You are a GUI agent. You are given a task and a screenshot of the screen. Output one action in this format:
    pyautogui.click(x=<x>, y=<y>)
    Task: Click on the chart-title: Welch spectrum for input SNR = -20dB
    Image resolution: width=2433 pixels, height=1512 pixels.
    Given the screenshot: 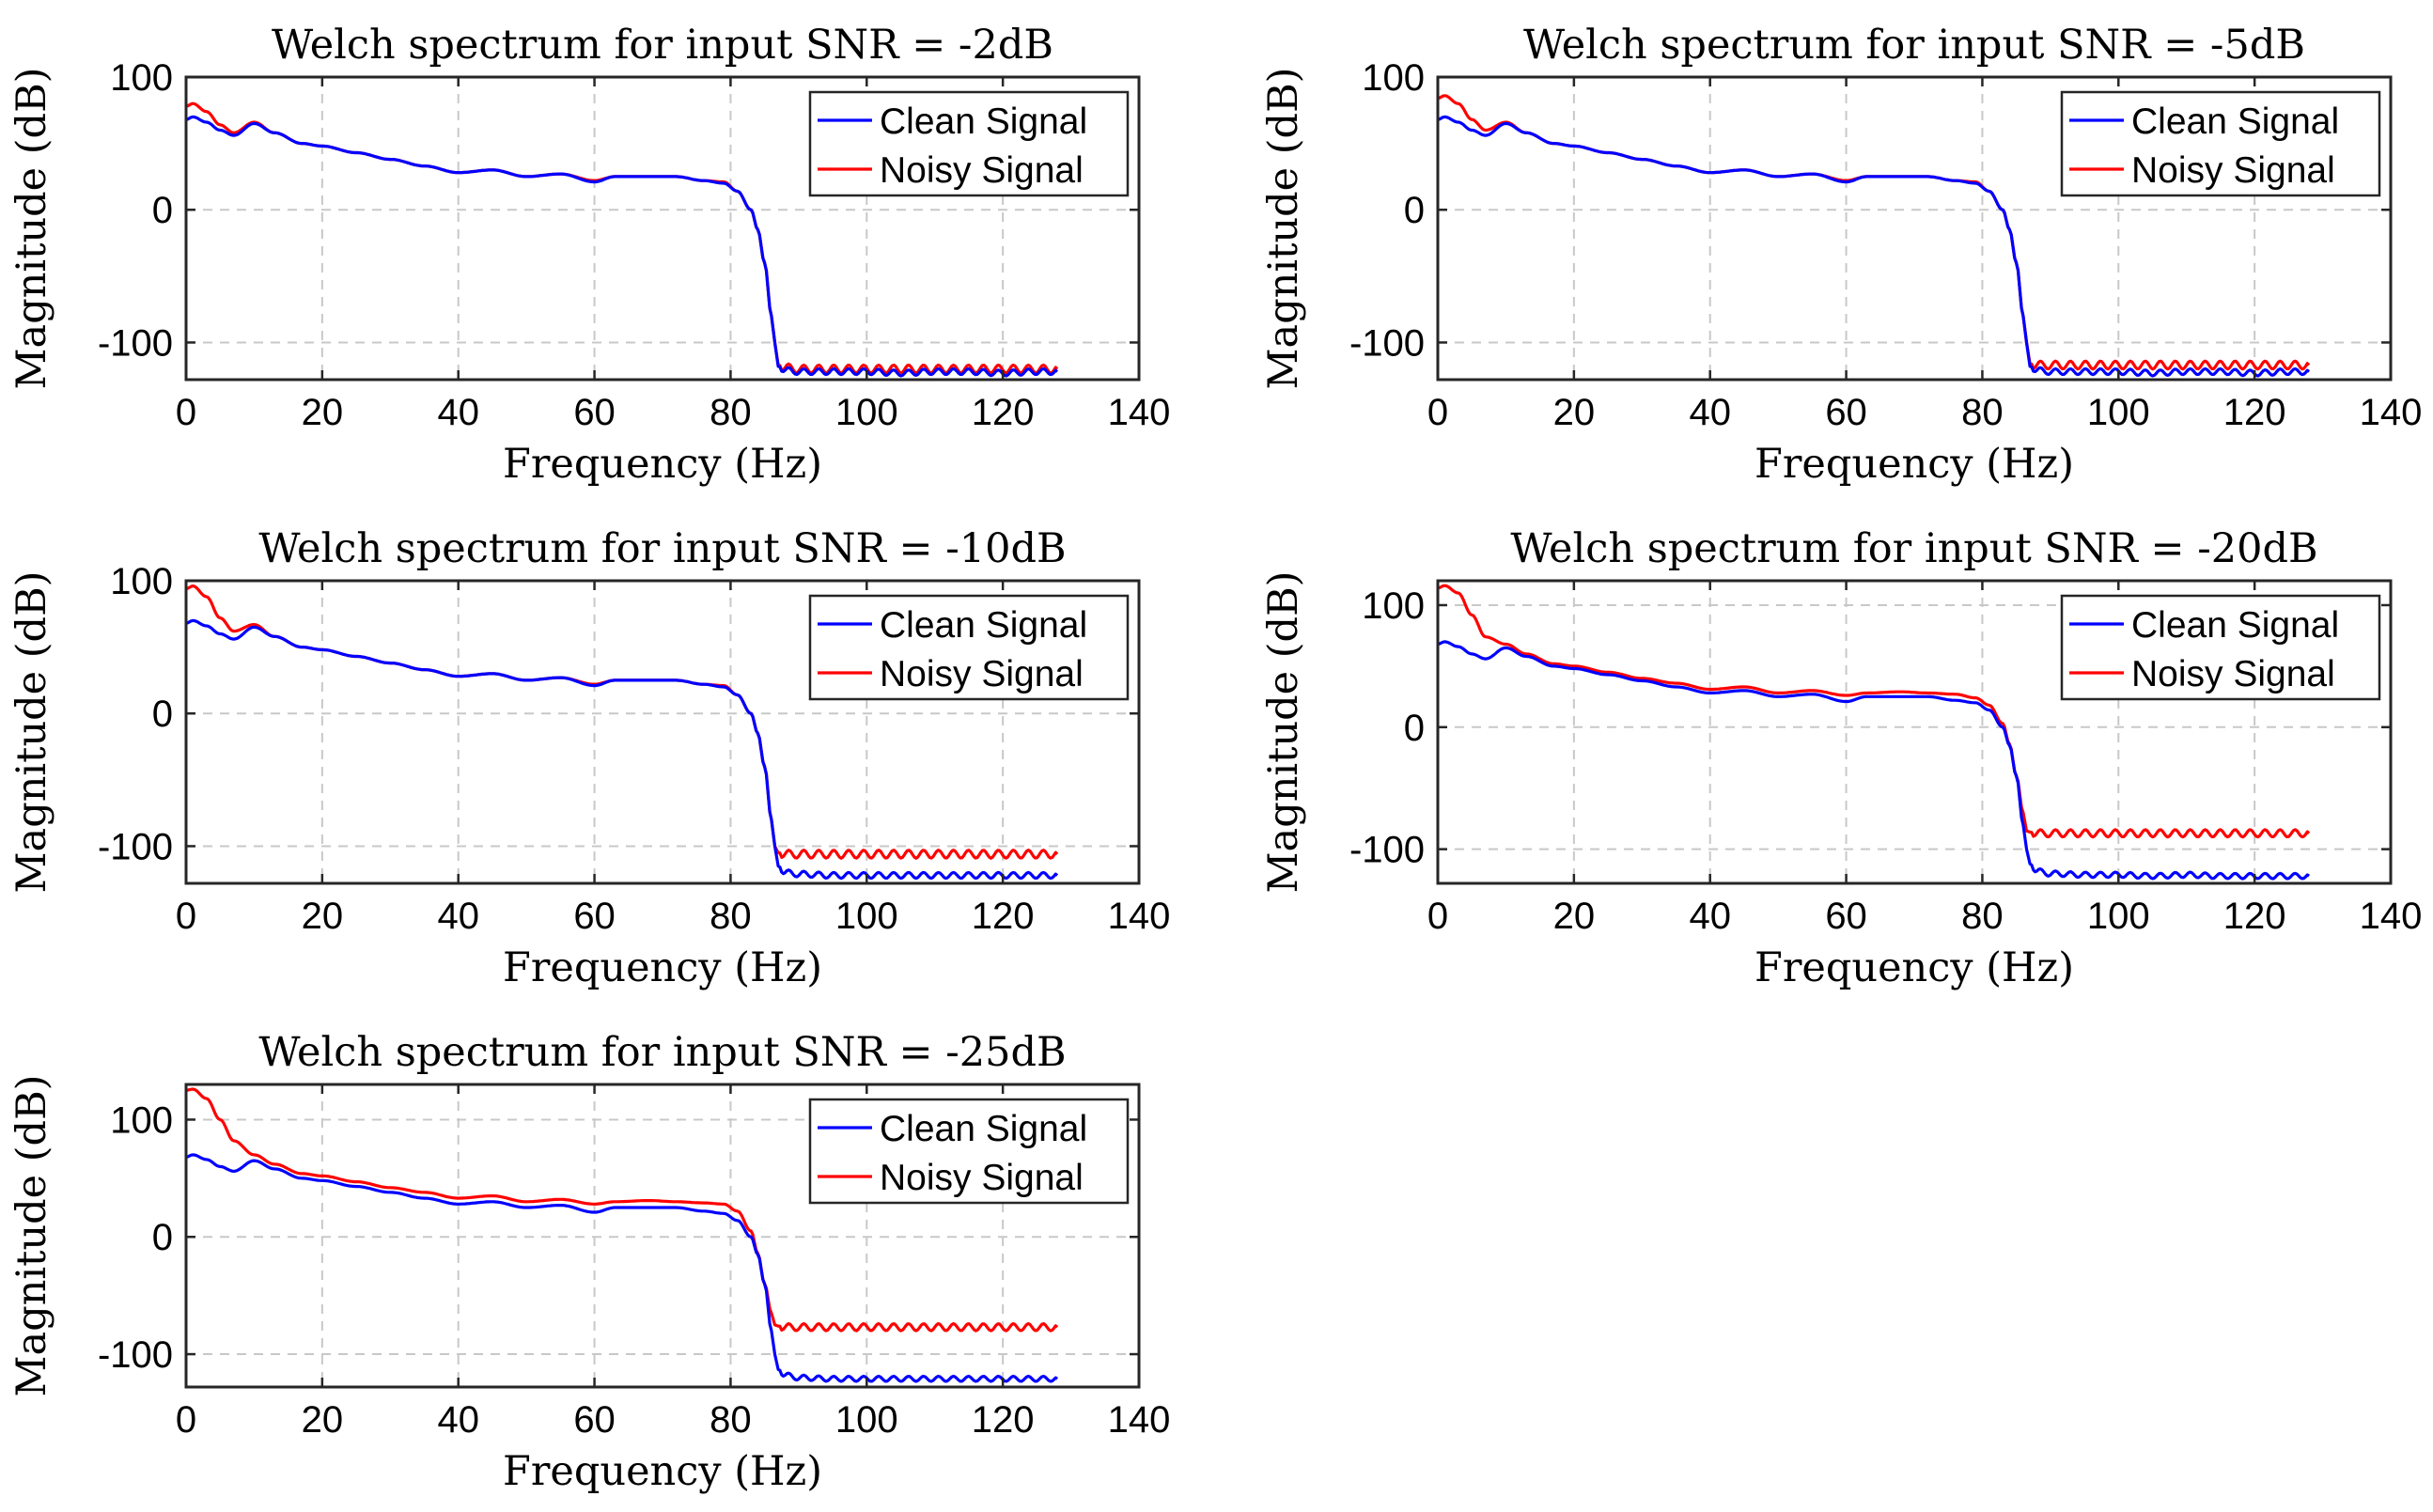 What is the action you would take?
    pyautogui.click(x=1913, y=548)
    